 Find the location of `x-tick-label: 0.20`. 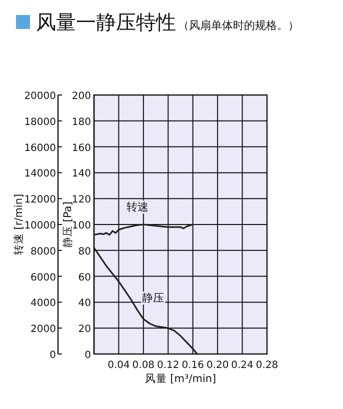

x-tick-label: 0.20 is located at coordinates (217, 365).